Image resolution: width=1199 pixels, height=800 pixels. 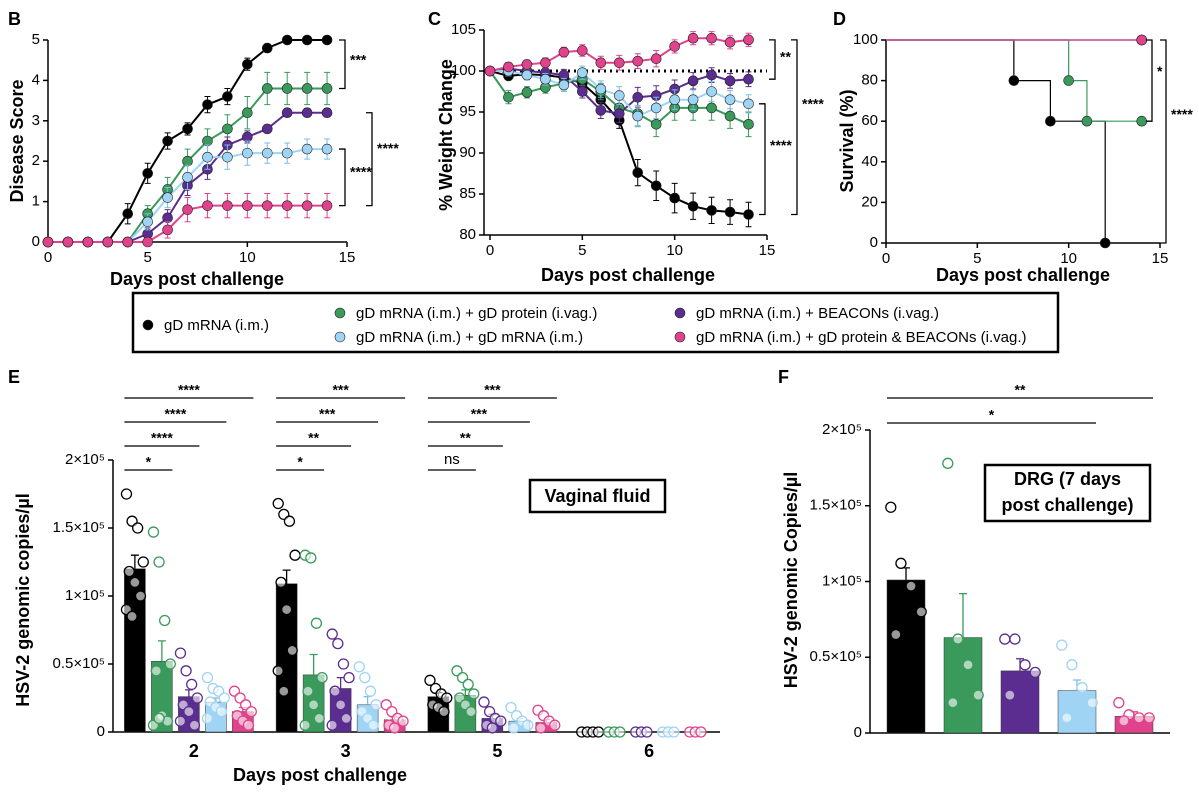 What do you see at coordinates (490, 250) in the screenshot?
I see `x-tick-label: 0` at bounding box center [490, 250].